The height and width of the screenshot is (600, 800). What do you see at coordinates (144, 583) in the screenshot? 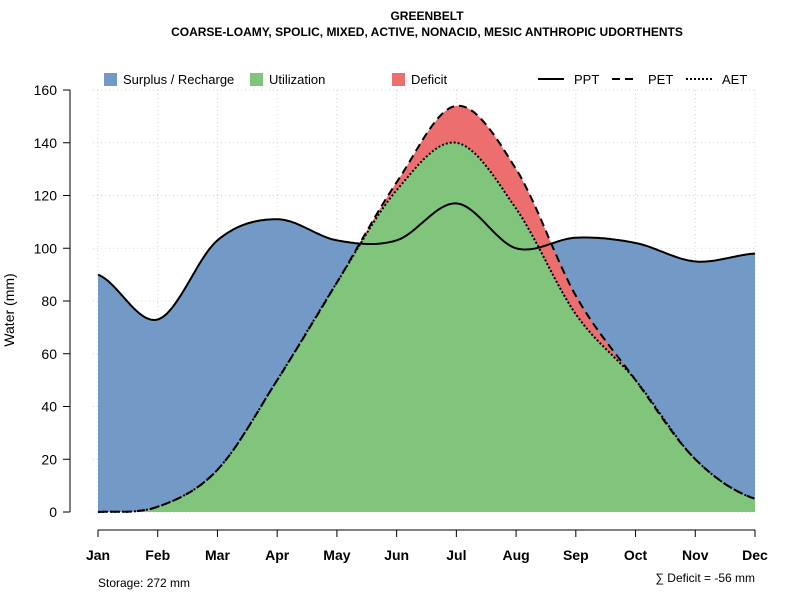
I see `storage-note: Storage: 272 mm` at bounding box center [144, 583].